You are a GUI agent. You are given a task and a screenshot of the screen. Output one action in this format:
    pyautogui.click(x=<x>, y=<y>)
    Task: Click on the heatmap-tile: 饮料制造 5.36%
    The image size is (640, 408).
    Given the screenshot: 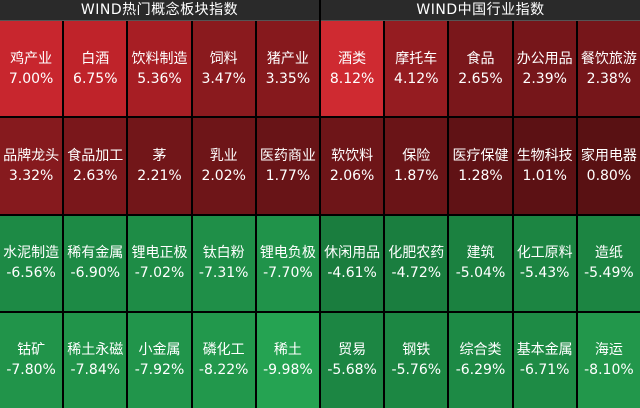 What is the action you would take?
    pyautogui.click(x=159, y=69)
    